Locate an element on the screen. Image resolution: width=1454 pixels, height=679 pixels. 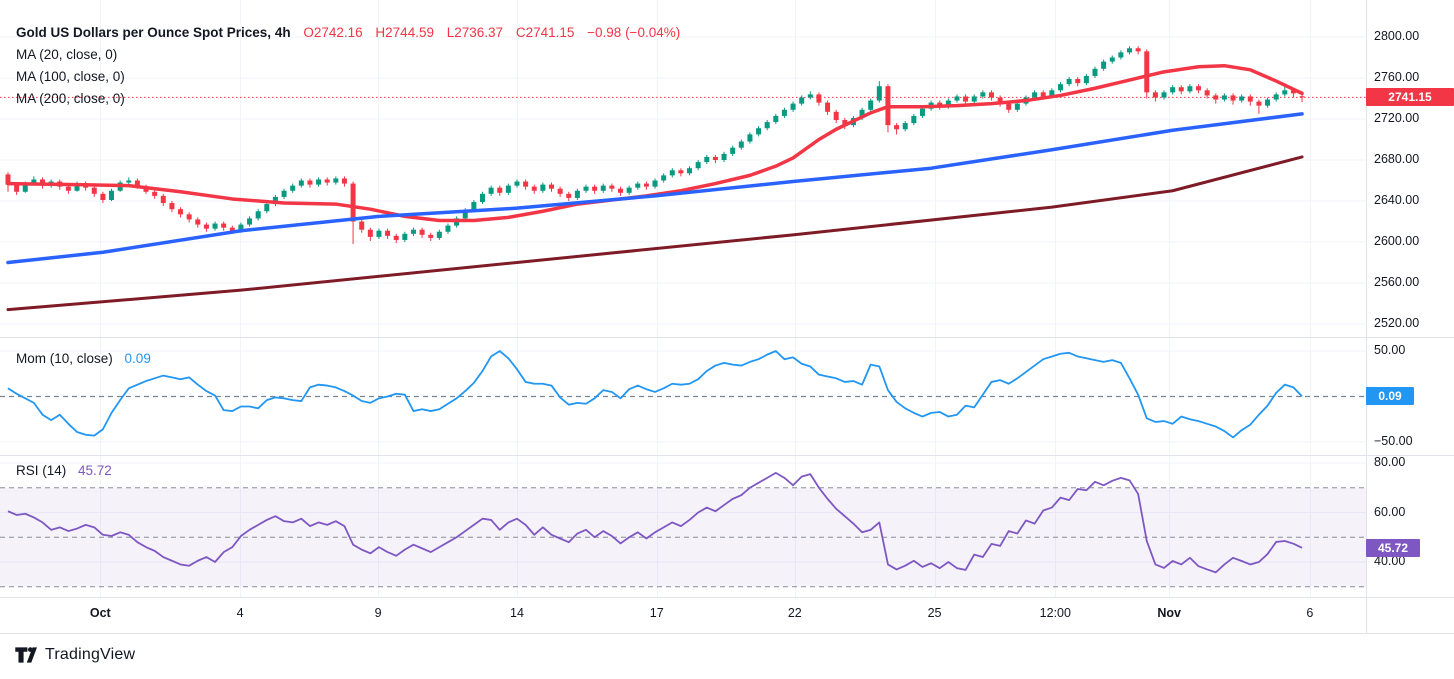
rsi-legend-row: RSI (14) 45.72 is located at coordinates (64, 470).